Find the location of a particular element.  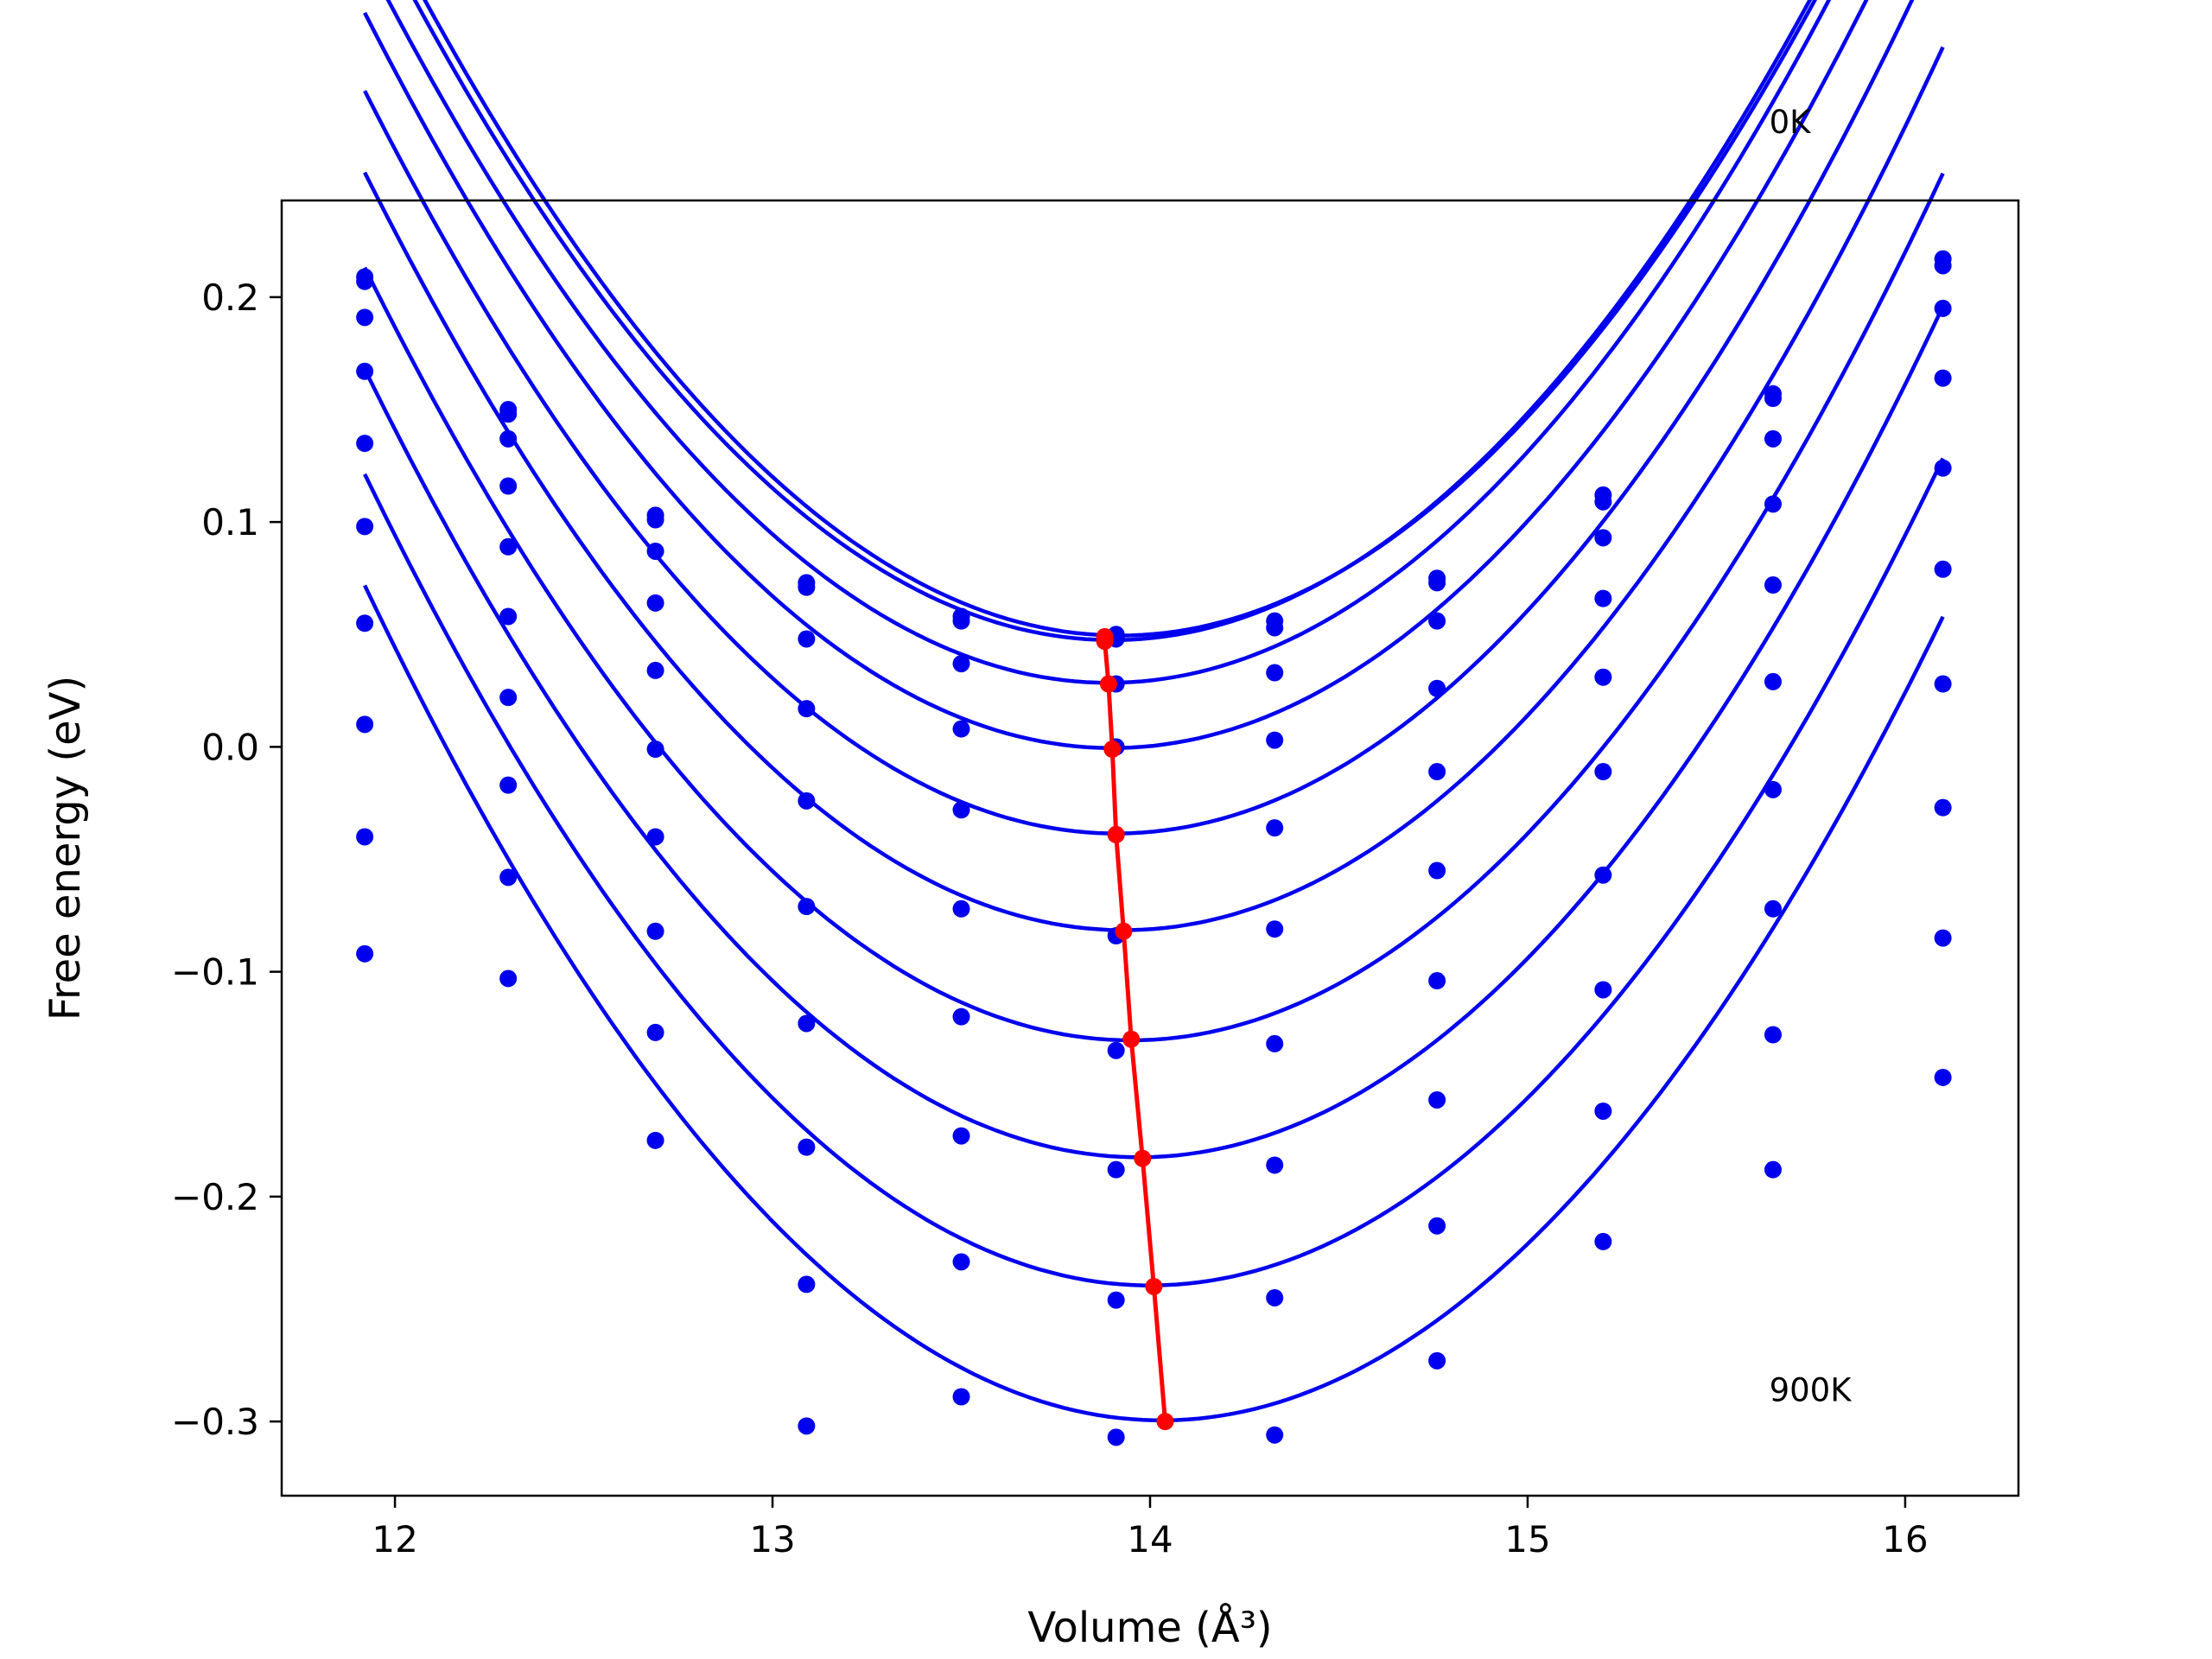

x-tick-label: 16 is located at coordinates (1905, 1539).